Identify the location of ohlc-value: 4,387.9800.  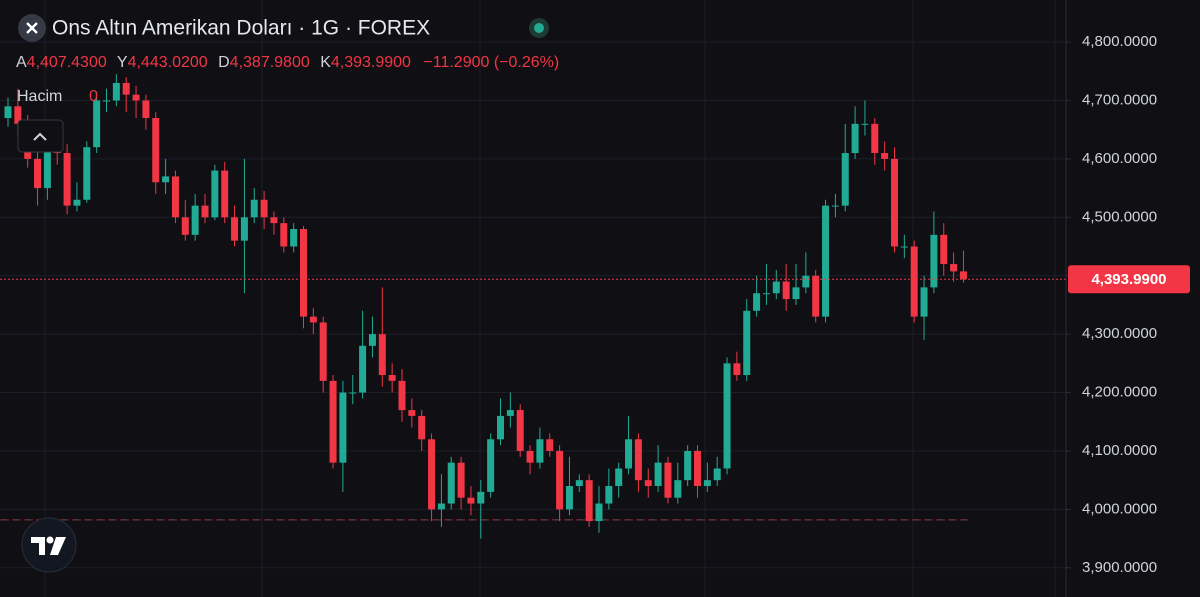
(270, 62).